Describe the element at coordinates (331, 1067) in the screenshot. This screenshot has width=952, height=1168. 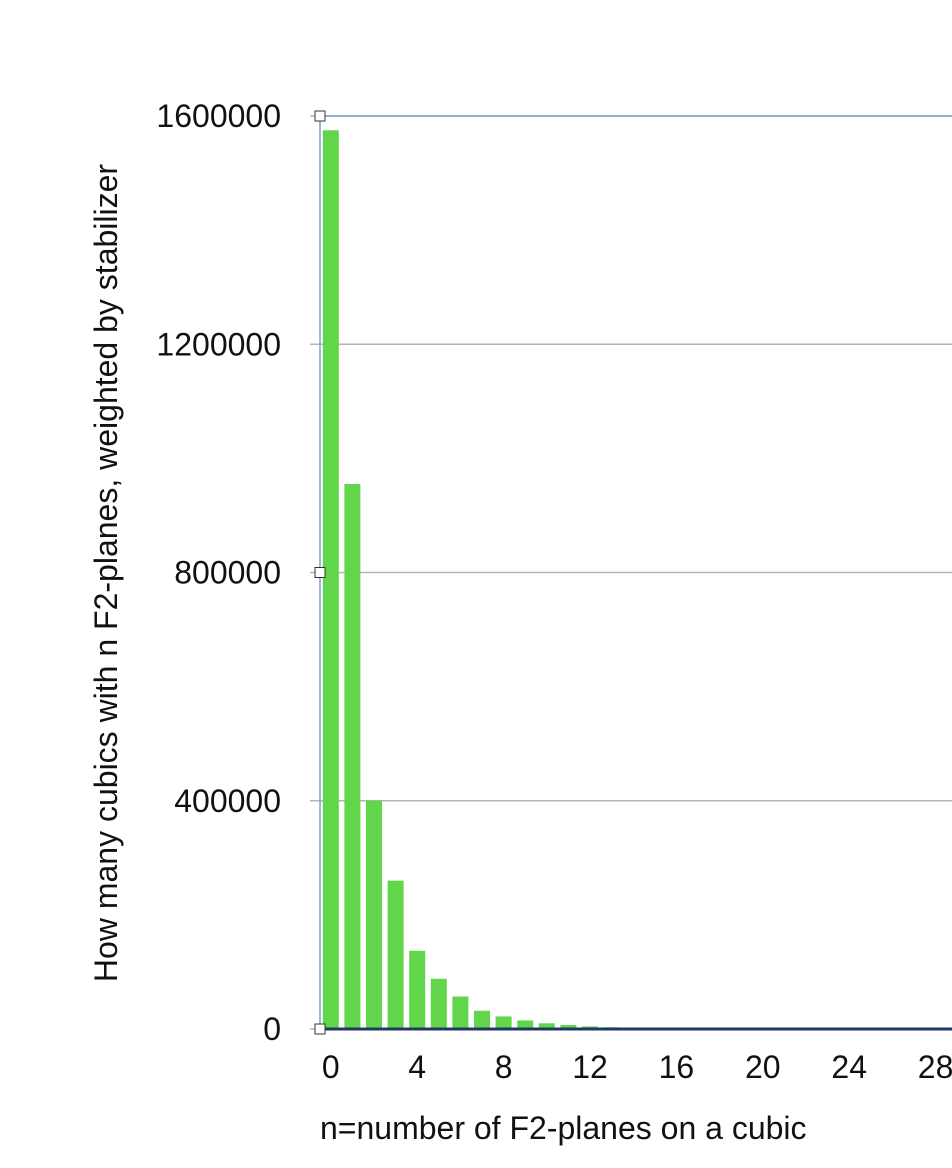
I see `x-tick-label: 0` at that location.